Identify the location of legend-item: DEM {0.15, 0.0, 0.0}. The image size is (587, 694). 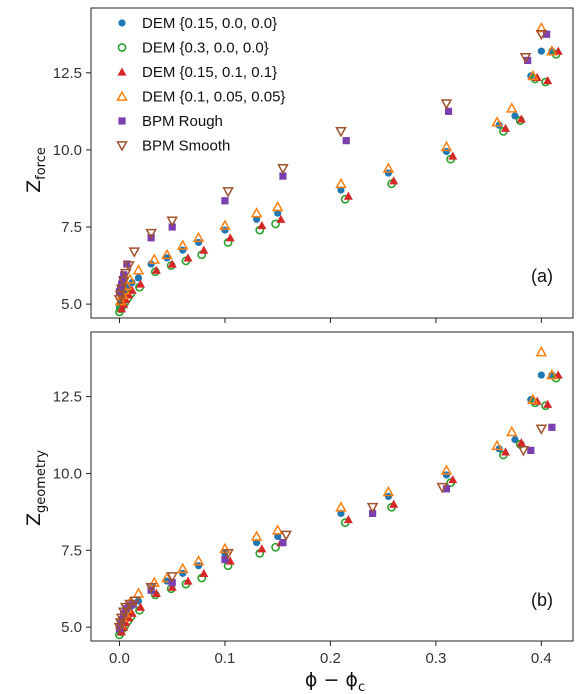
(197, 23).